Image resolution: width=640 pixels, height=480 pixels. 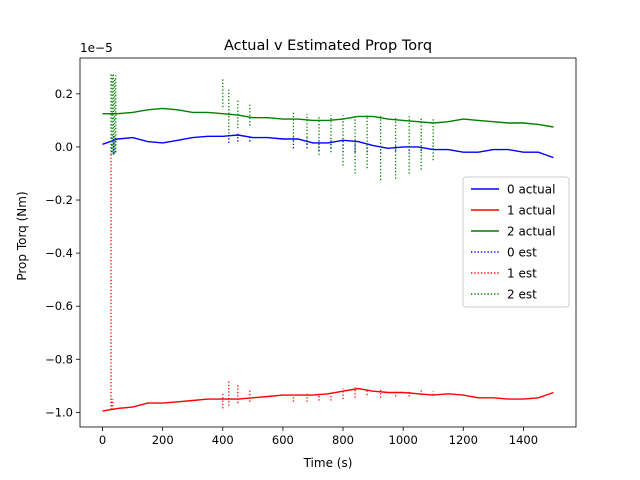 I want to click on legend-label-4: 1 est, so click(x=522, y=274).